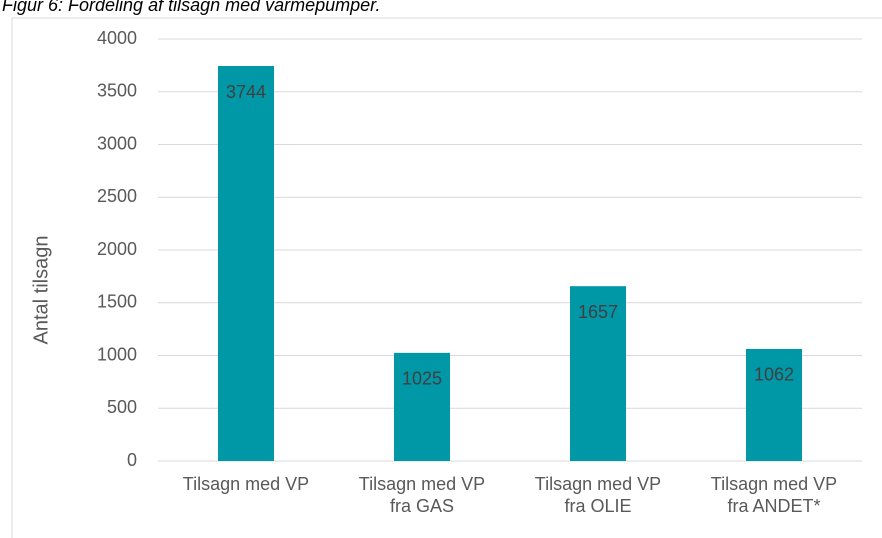  I want to click on y-tick-label: 1500, so click(117, 302).